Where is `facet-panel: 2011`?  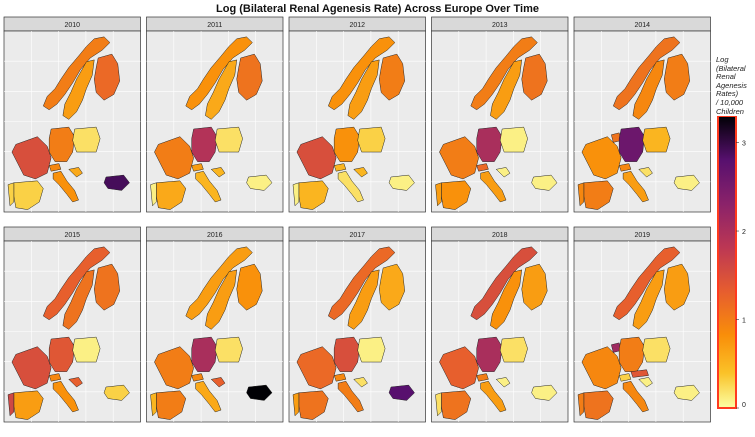 facet-panel: 2011 is located at coordinates (215, 114).